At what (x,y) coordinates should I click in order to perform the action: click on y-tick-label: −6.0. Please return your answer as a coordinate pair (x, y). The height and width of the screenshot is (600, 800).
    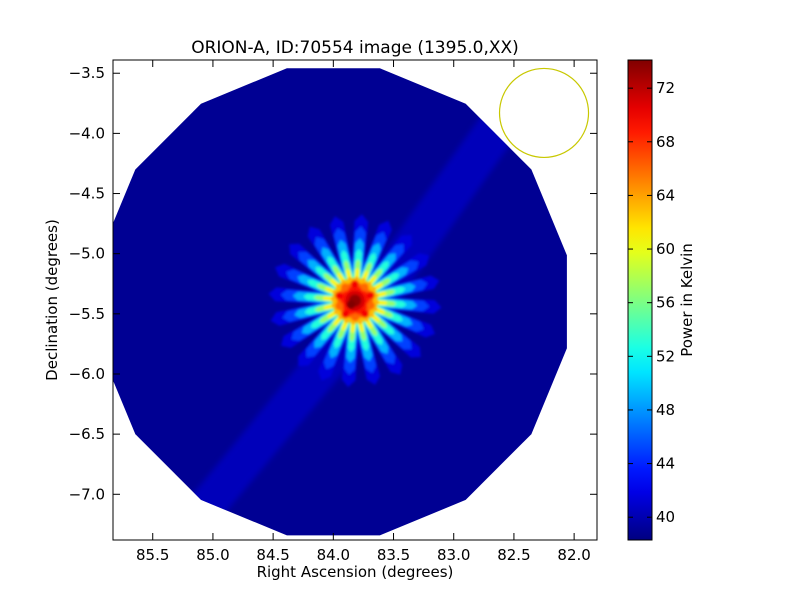
    Looking at the image, I should click on (87, 374).